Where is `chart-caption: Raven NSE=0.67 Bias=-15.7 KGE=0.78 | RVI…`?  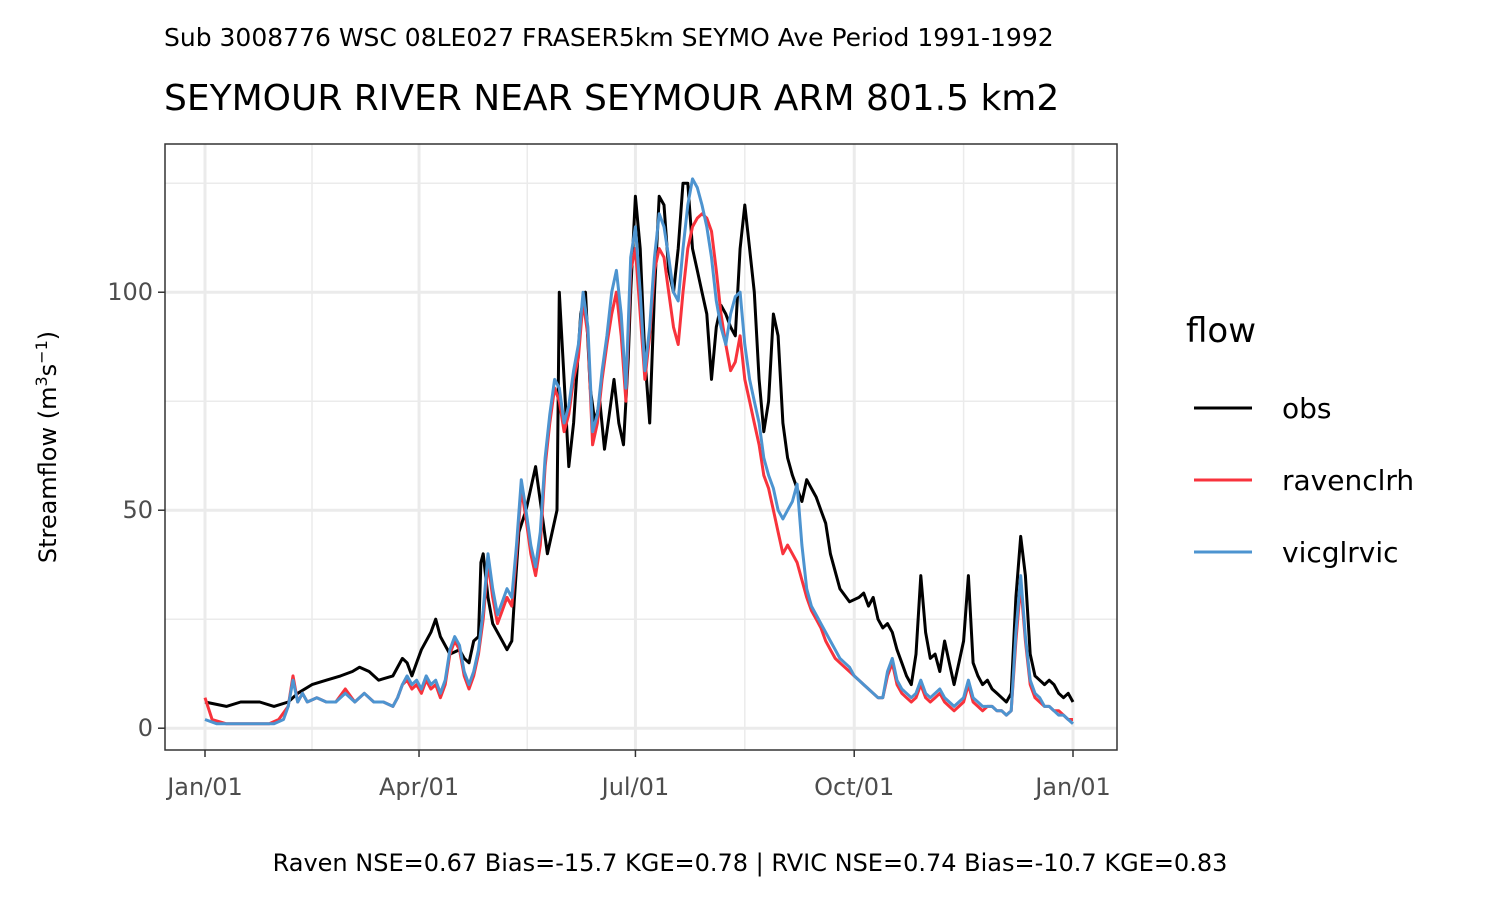 chart-caption: Raven NSE=0.67 Bias=-15.7 KGE=0.78 | RVI… is located at coordinates (750, 863).